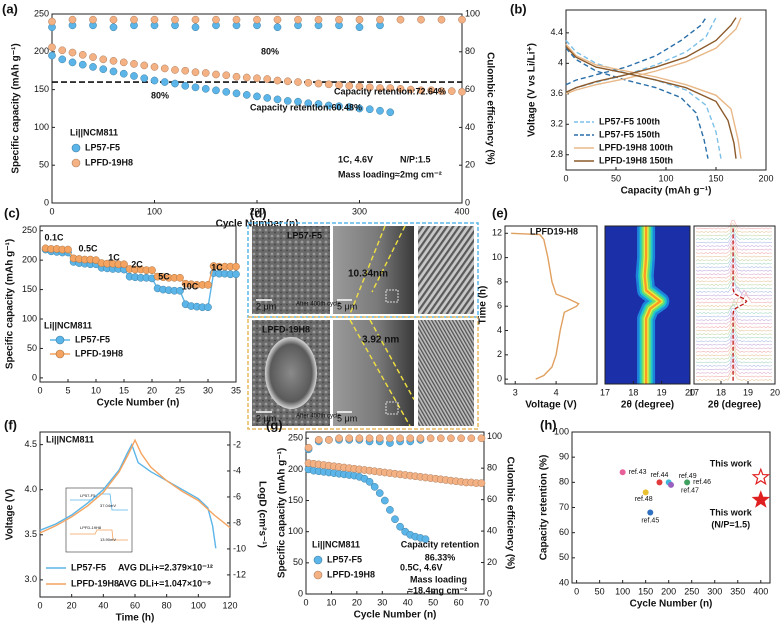 The width and height of the screenshot is (780, 624). I want to click on series-line, so click(135, 486).